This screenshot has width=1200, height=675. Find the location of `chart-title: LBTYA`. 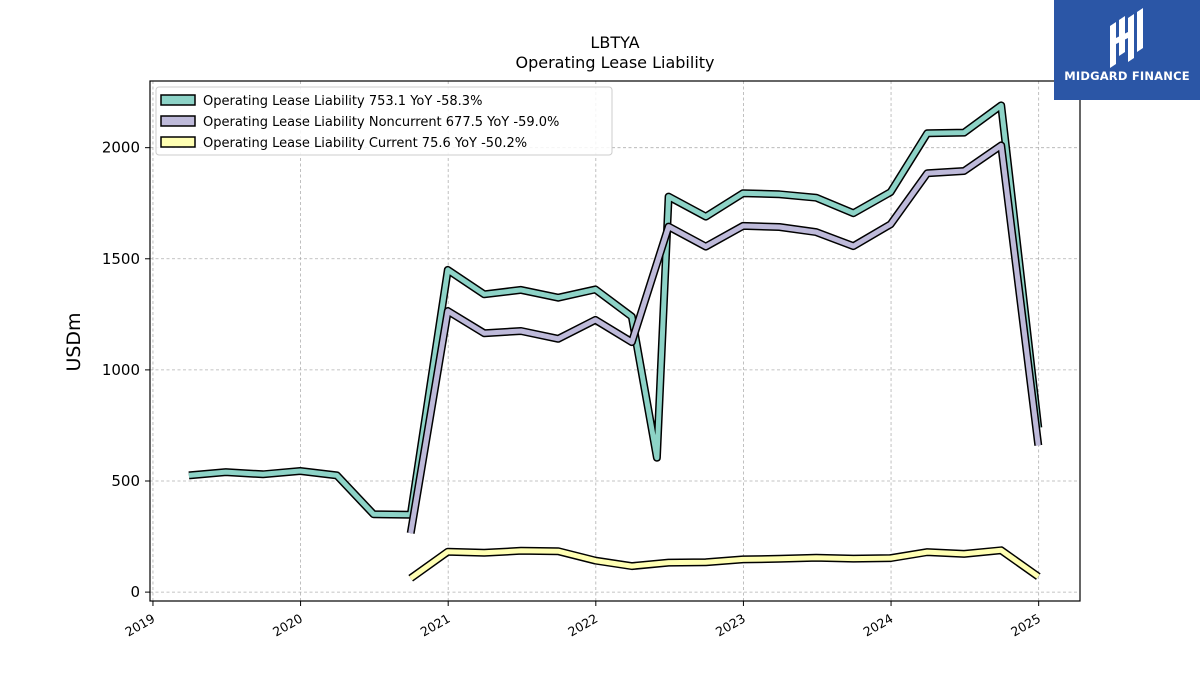

chart-title: LBTYA is located at coordinates (614, 42).